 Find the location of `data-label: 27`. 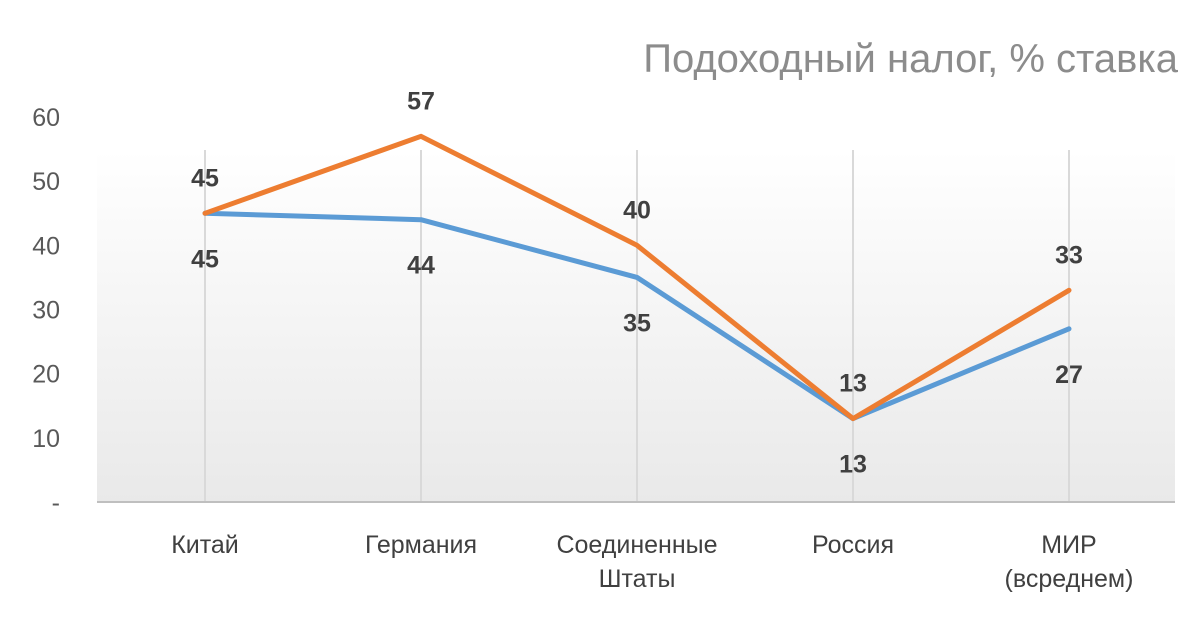

data-label: 27 is located at coordinates (1069, 375).